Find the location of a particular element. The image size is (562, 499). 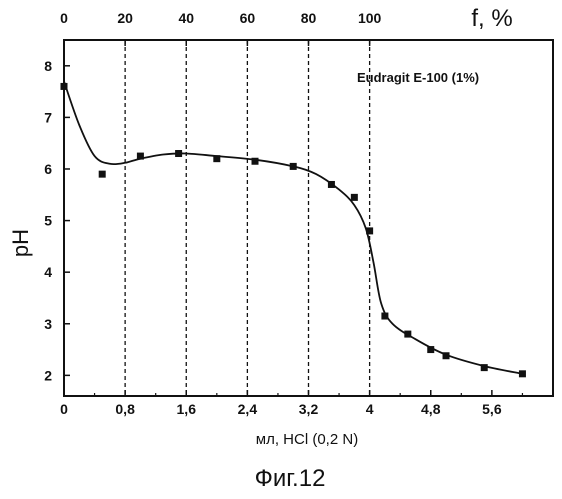

y-ticks: 2 3 4 5 6 7 8 is located at coordinates (57, 221).